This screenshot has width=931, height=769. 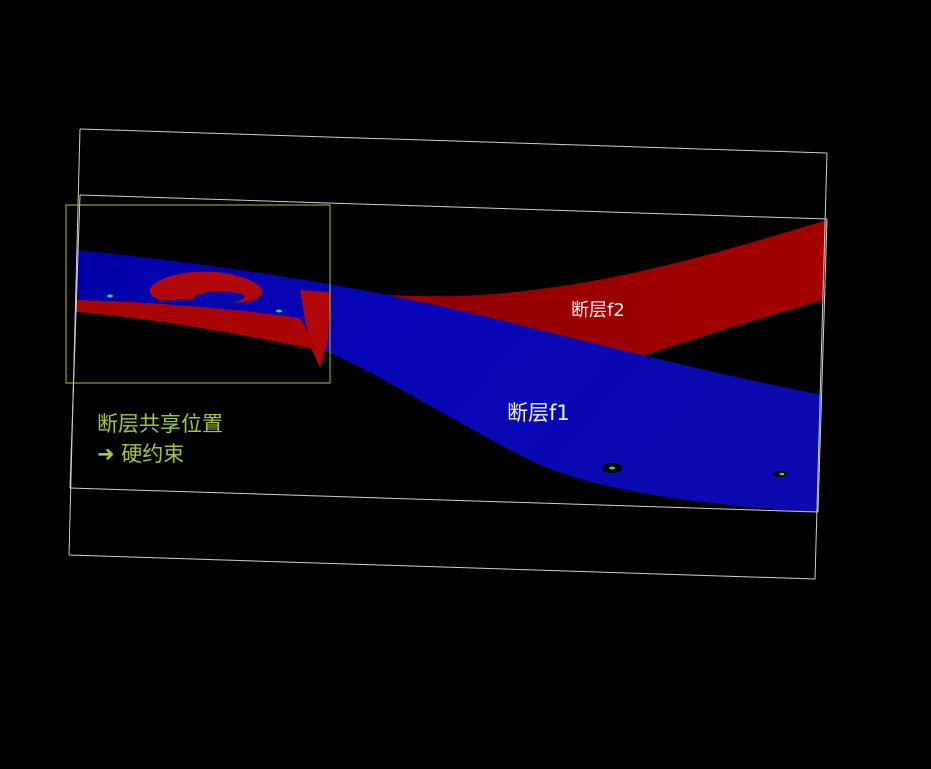 I want to click on shared-zone-blue-notch, so click(x=219, y=297).